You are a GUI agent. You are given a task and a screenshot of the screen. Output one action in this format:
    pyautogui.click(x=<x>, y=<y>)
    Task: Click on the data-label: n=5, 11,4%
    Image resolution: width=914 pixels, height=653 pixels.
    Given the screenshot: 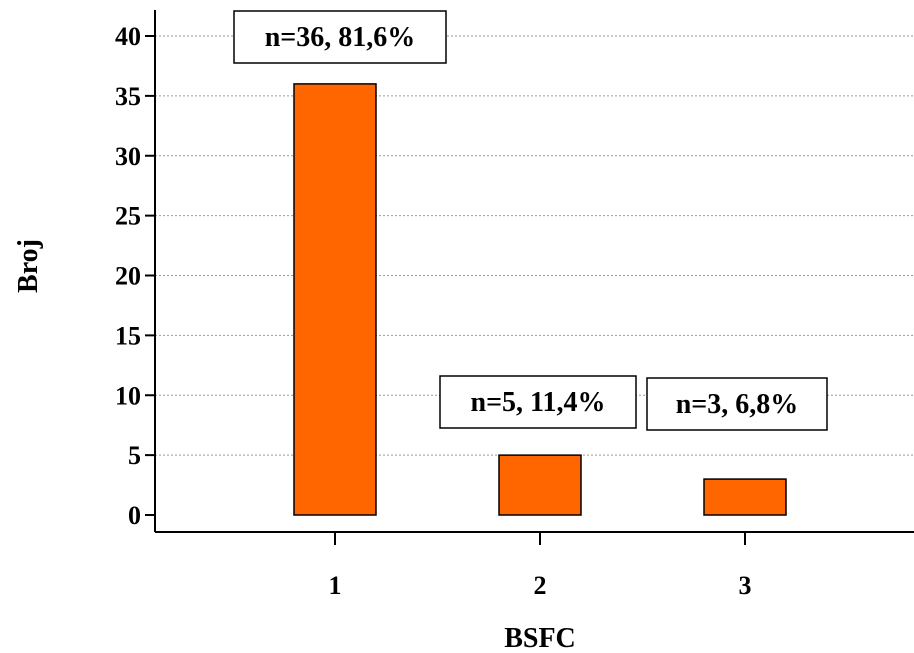 What is the action you would take?
    pyautogui.click(x=538, y=402)
    